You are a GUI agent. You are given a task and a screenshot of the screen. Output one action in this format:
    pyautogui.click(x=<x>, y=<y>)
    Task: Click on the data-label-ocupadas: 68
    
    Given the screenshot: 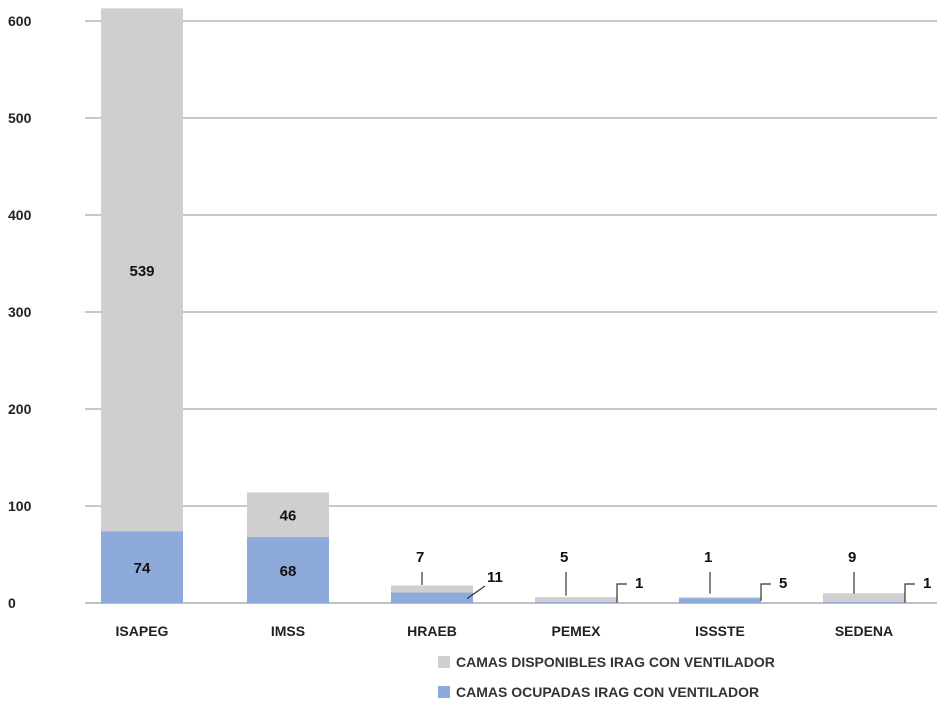 What is the action you would take?
    pyautogui.click(x=288, y=571)
    